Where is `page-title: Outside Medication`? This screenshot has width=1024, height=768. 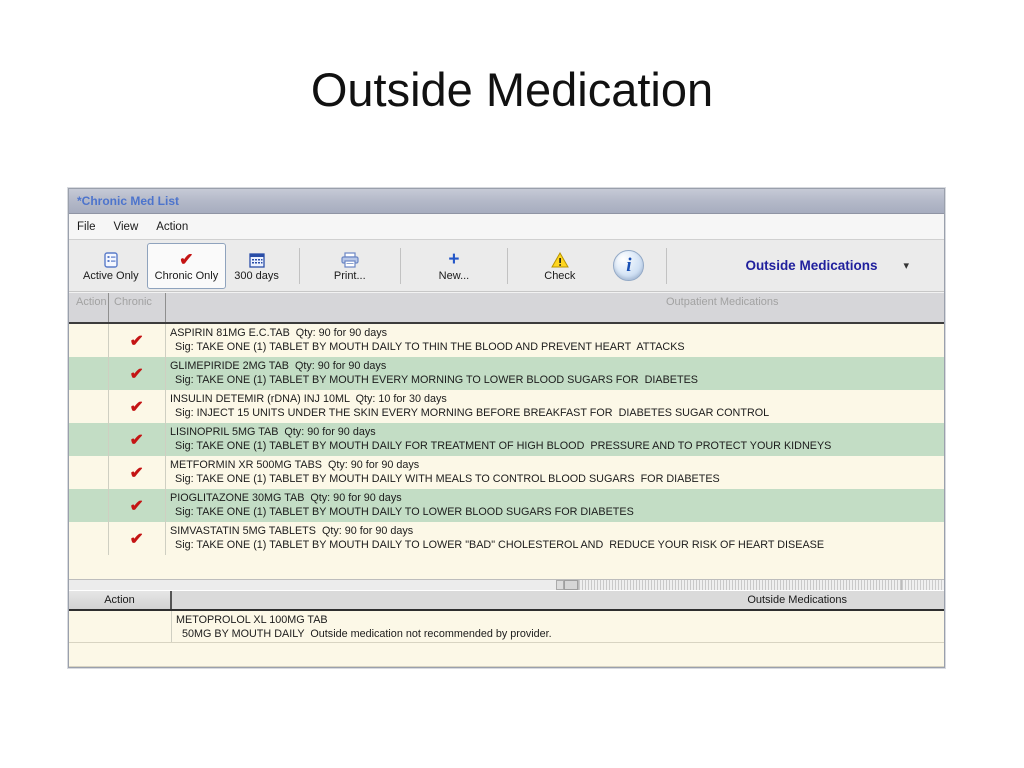 page-title: Outside Medication is located at coordinates (512, 89).